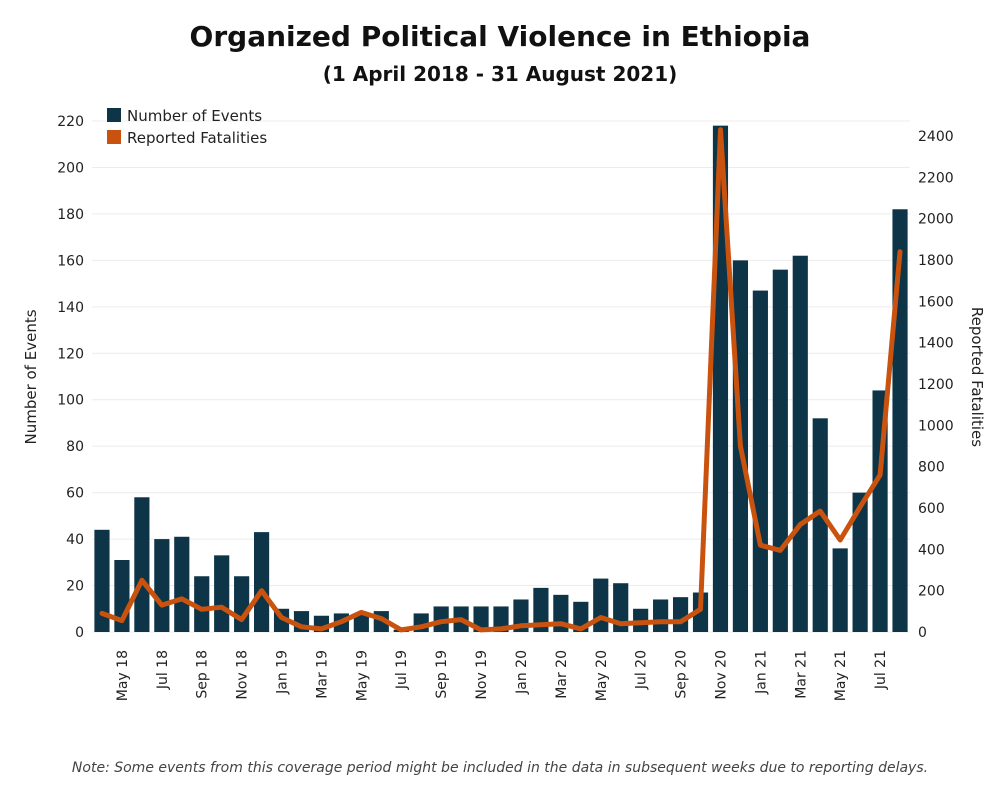 The width and height of the screenshot is (1000, 800). I want to click on left-axis-ticks: 0 20 40 60 80 100 120 140 160 180 200 220, so click(70, 377).